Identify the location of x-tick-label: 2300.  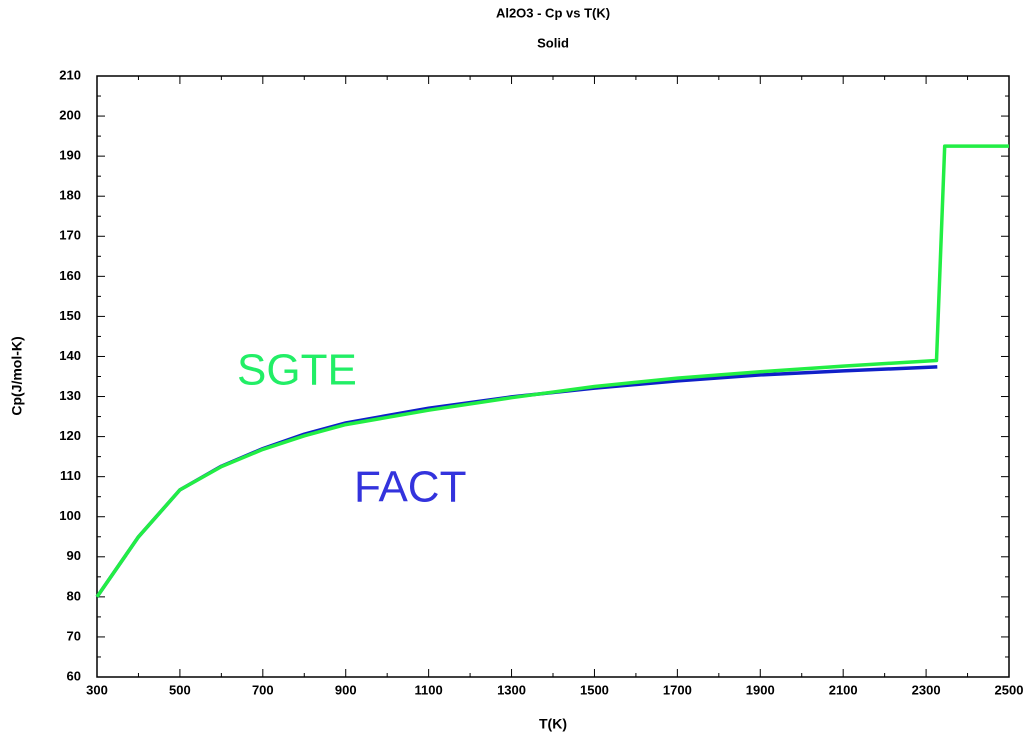
(926, 689).